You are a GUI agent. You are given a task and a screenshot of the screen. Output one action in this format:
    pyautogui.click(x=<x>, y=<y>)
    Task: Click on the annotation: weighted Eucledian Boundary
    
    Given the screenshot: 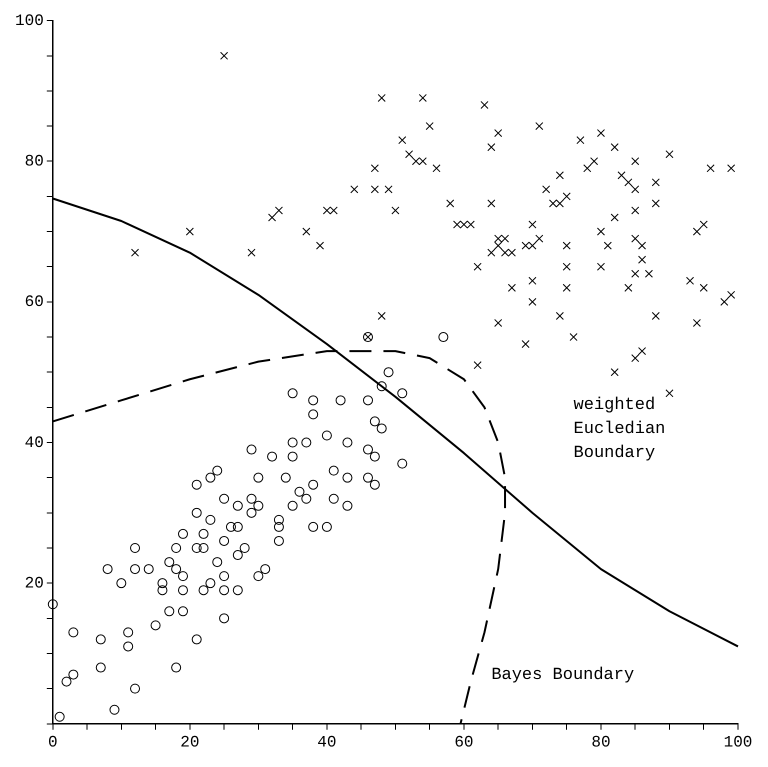 What is the action you would take?
    pyautogui.click(x=620, y=429)
    